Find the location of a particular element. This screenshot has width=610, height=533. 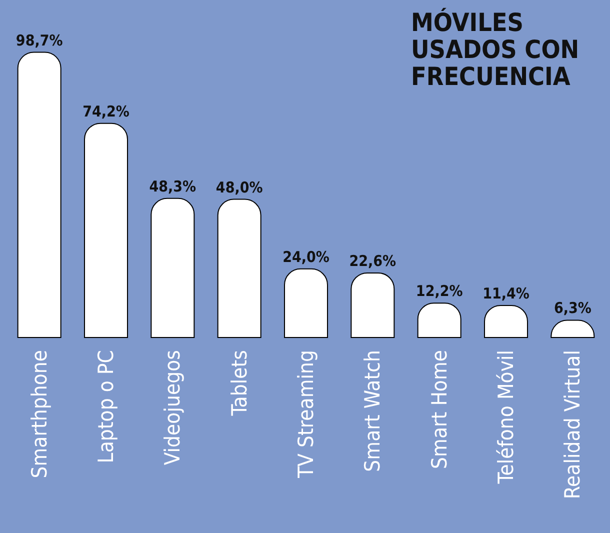

data-label: 11,4% is located at coordinates (506, 293).